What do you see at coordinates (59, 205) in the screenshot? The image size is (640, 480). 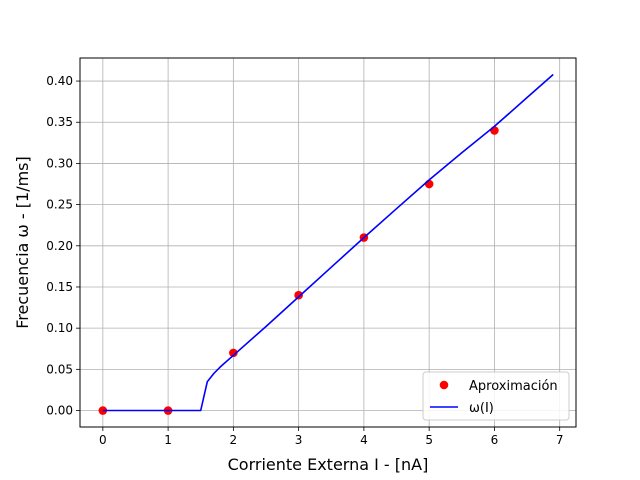 I see `y-tick-label: 0.25` at bounding box center [59, 205].